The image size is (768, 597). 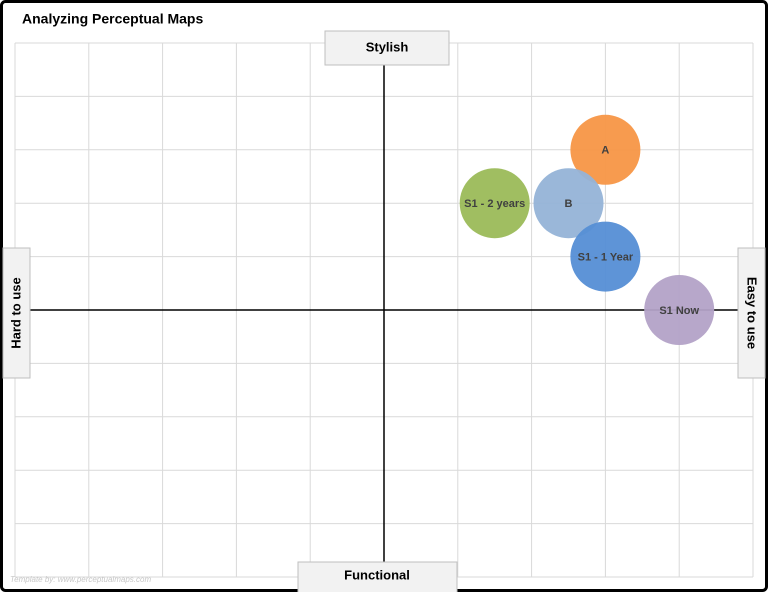 I want to click on bubble-label: S1 - 1 Year, so click(x=606, y=258).